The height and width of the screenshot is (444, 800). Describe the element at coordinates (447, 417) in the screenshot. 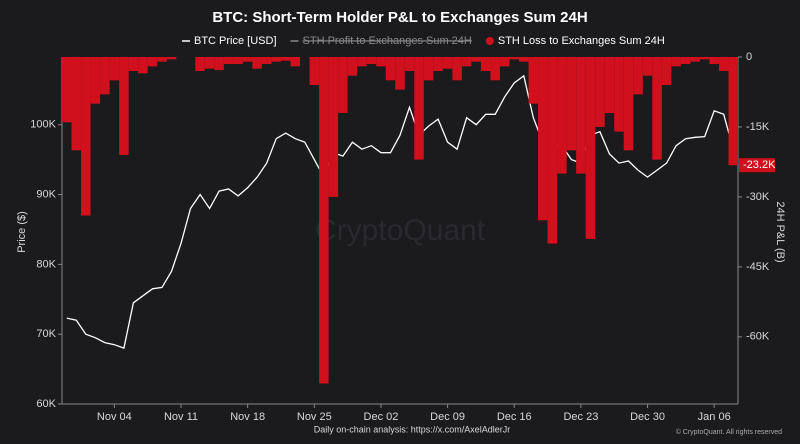

I see `x-tick-label: Dec 09` at that location.